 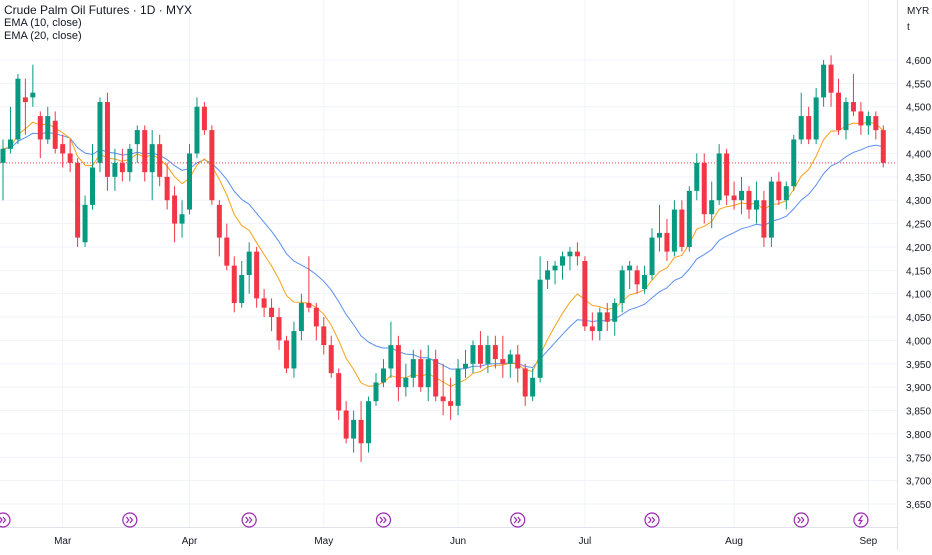 I want to click on price-tick-label: 4,000, so click(x=918, y=341).